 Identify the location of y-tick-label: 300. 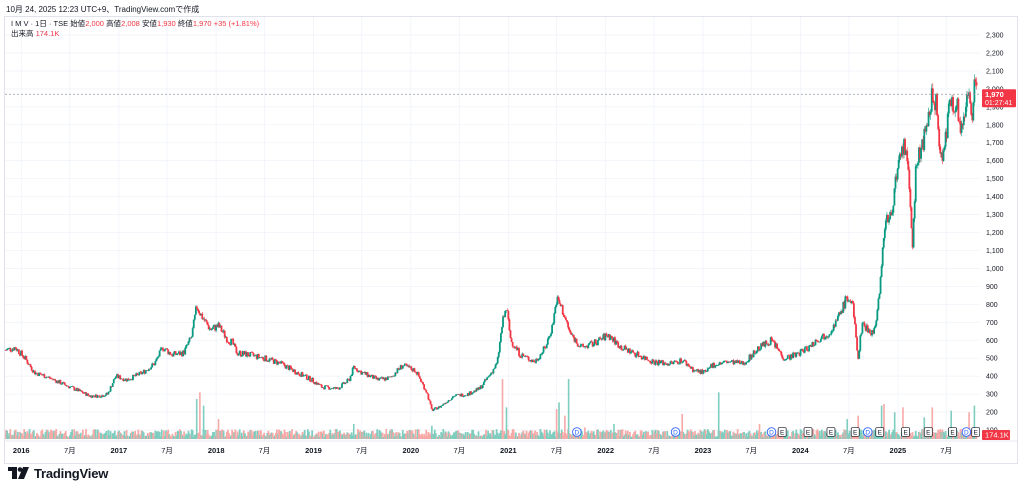
(992, 395).